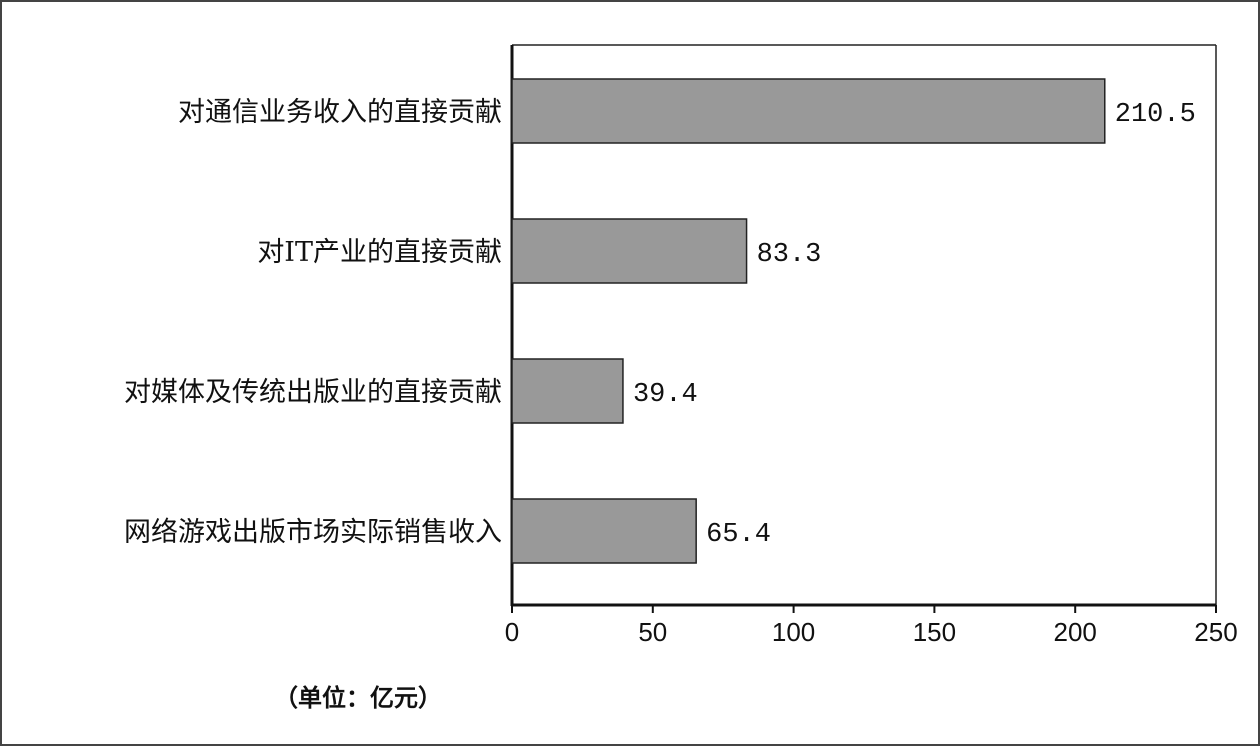 This screenshot has width=1260, height=746. What do you see at coordinates (313, 392) in the screenshot?
I see `category-label: 对媒体及传统出版业的直接贡献` at bounding box center [313, 392].